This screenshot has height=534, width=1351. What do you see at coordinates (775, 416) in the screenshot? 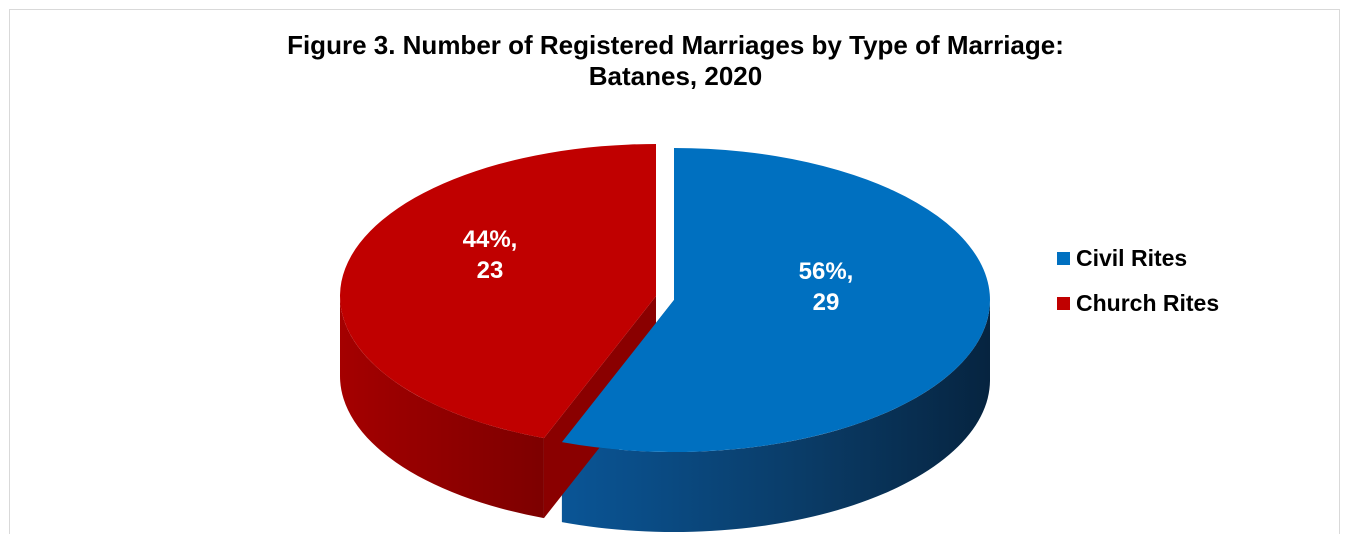
I see `slice-wall-civil-rites` at bounding box center [775, 416].